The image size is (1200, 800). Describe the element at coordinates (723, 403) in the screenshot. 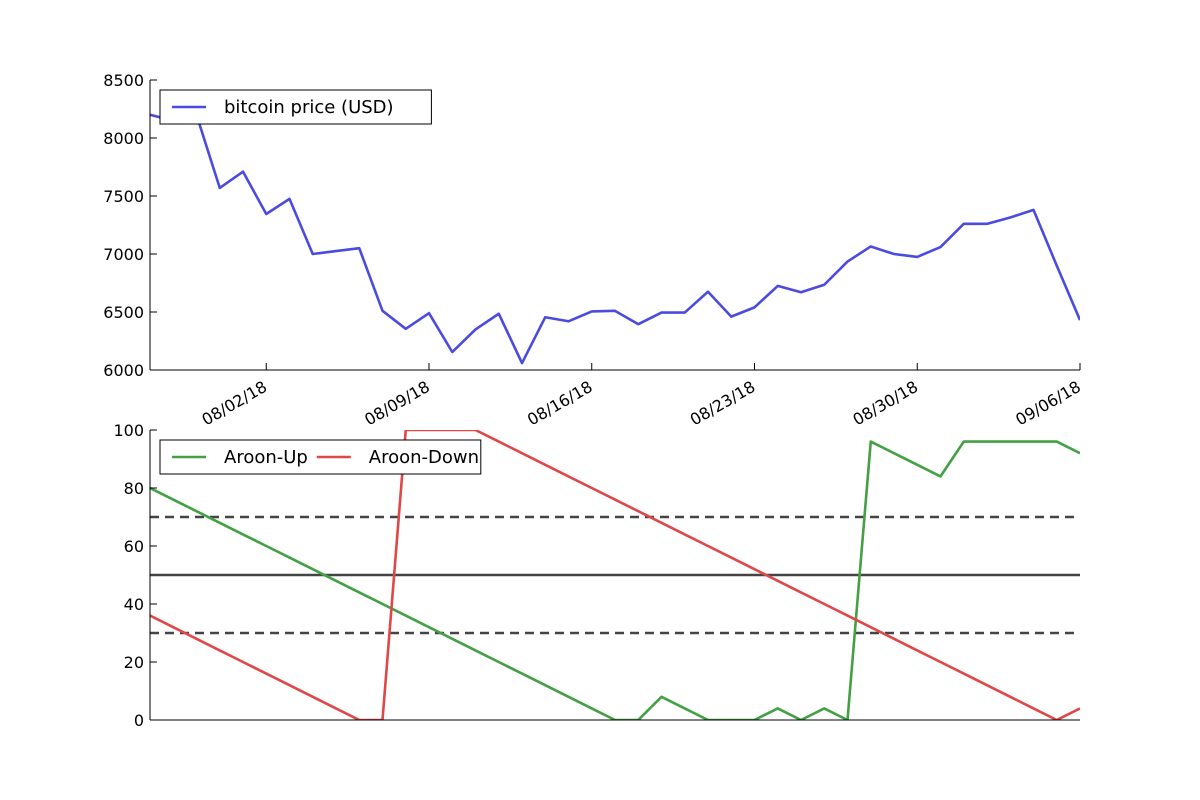

I see `x-tick-label: 08/23/18` at that location.